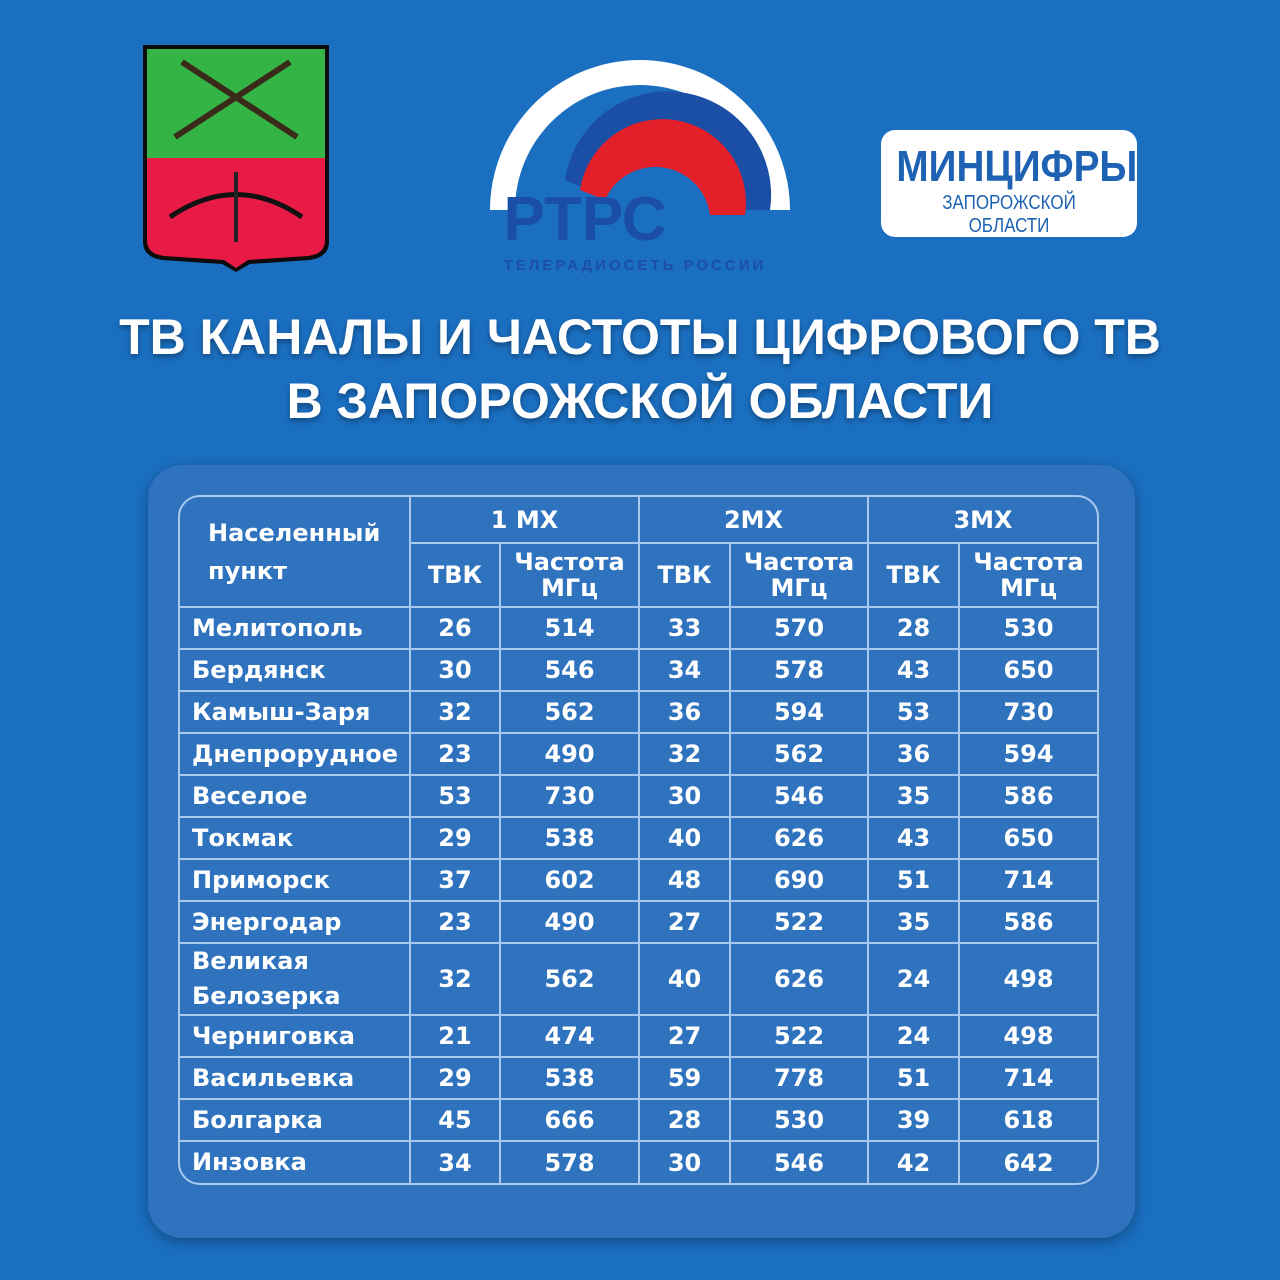  Describe the element at coordinates (295, 1078) in the screenshot. I see `cell-name: Васильевка` at that location.